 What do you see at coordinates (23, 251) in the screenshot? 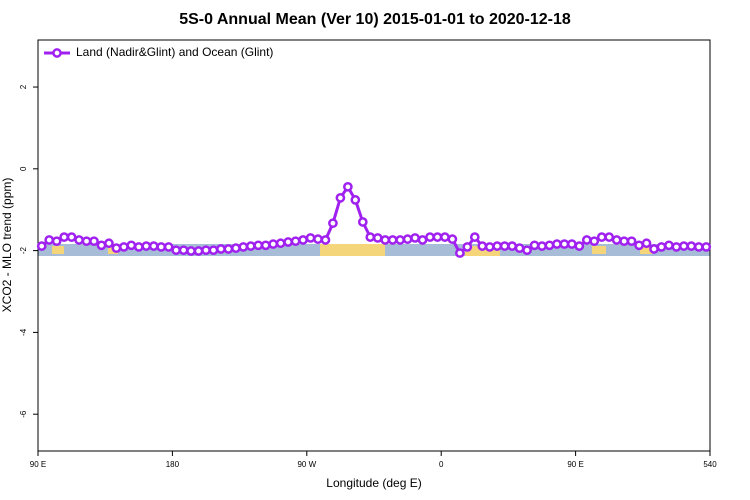
I see `y-tick-label: -2` at bounding box center [23, 251].